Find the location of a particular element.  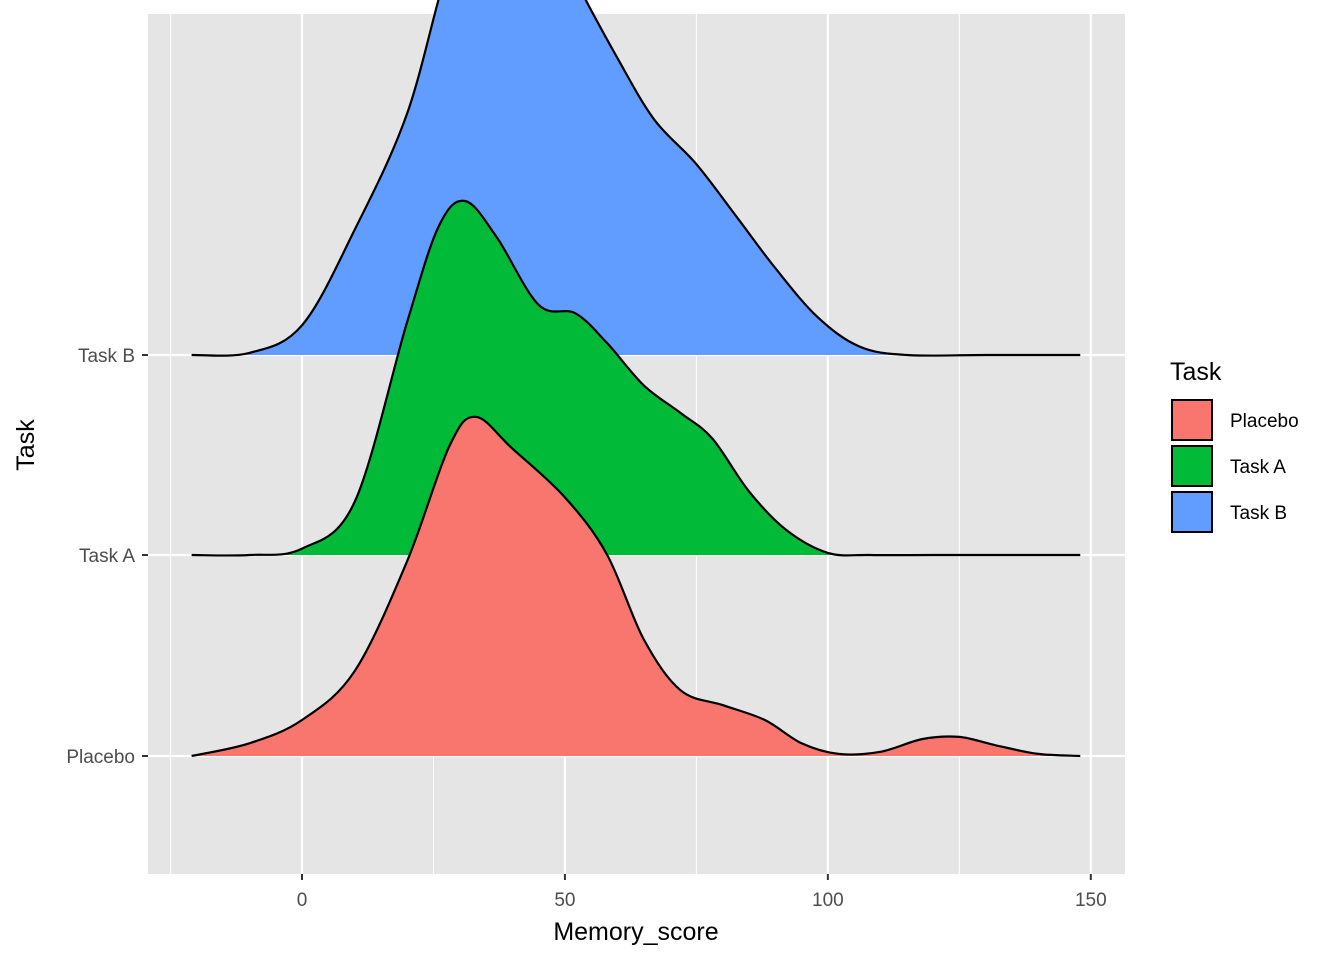

y-tick-label: Placebo is located at coordinates (100, 757).